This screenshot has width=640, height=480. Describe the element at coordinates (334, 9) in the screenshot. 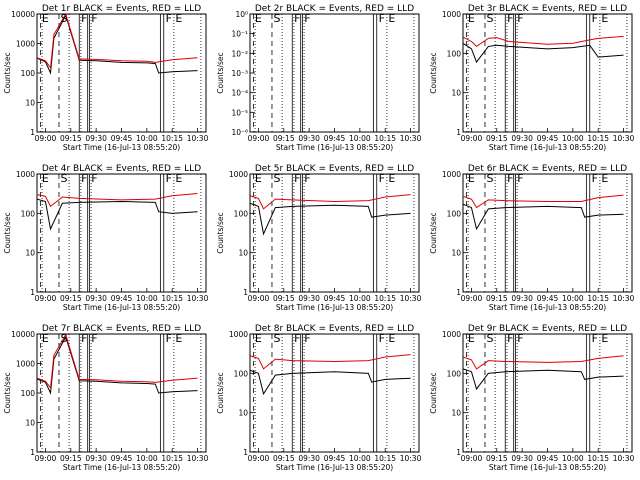

I see `chart-title: Det 2r BLACK = Events, RED = LLD` at that location.